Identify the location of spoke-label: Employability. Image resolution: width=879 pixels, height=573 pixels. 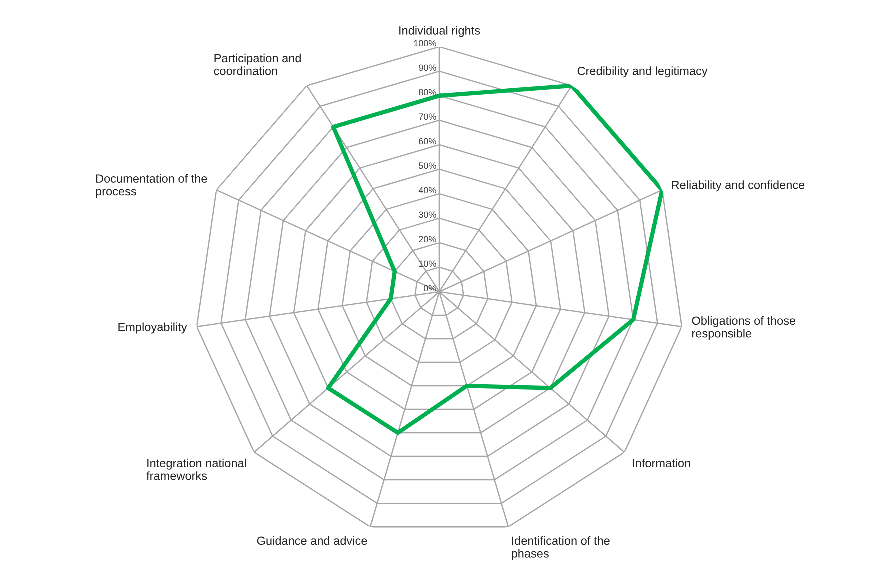
(153, 328).